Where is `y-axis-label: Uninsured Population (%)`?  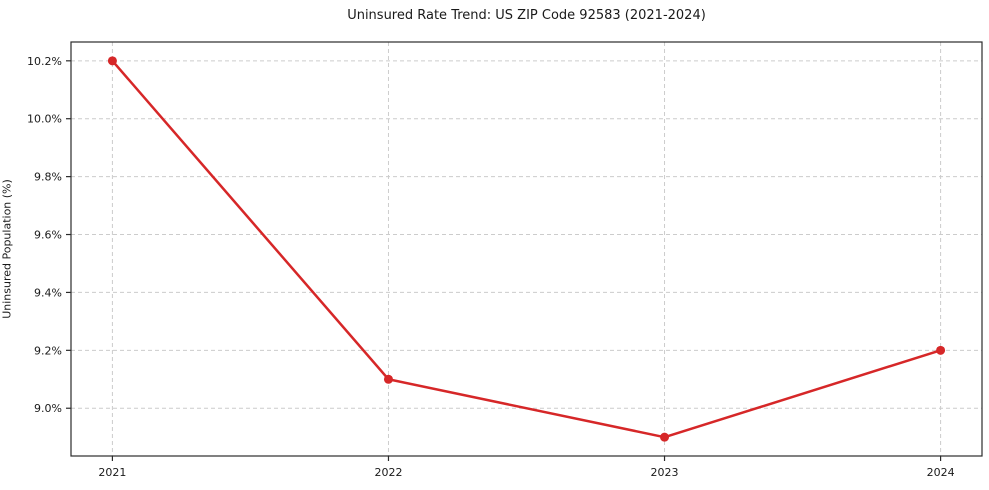 y-axis-label: Uninsured Population (%) is located at coordinates (7, 249).